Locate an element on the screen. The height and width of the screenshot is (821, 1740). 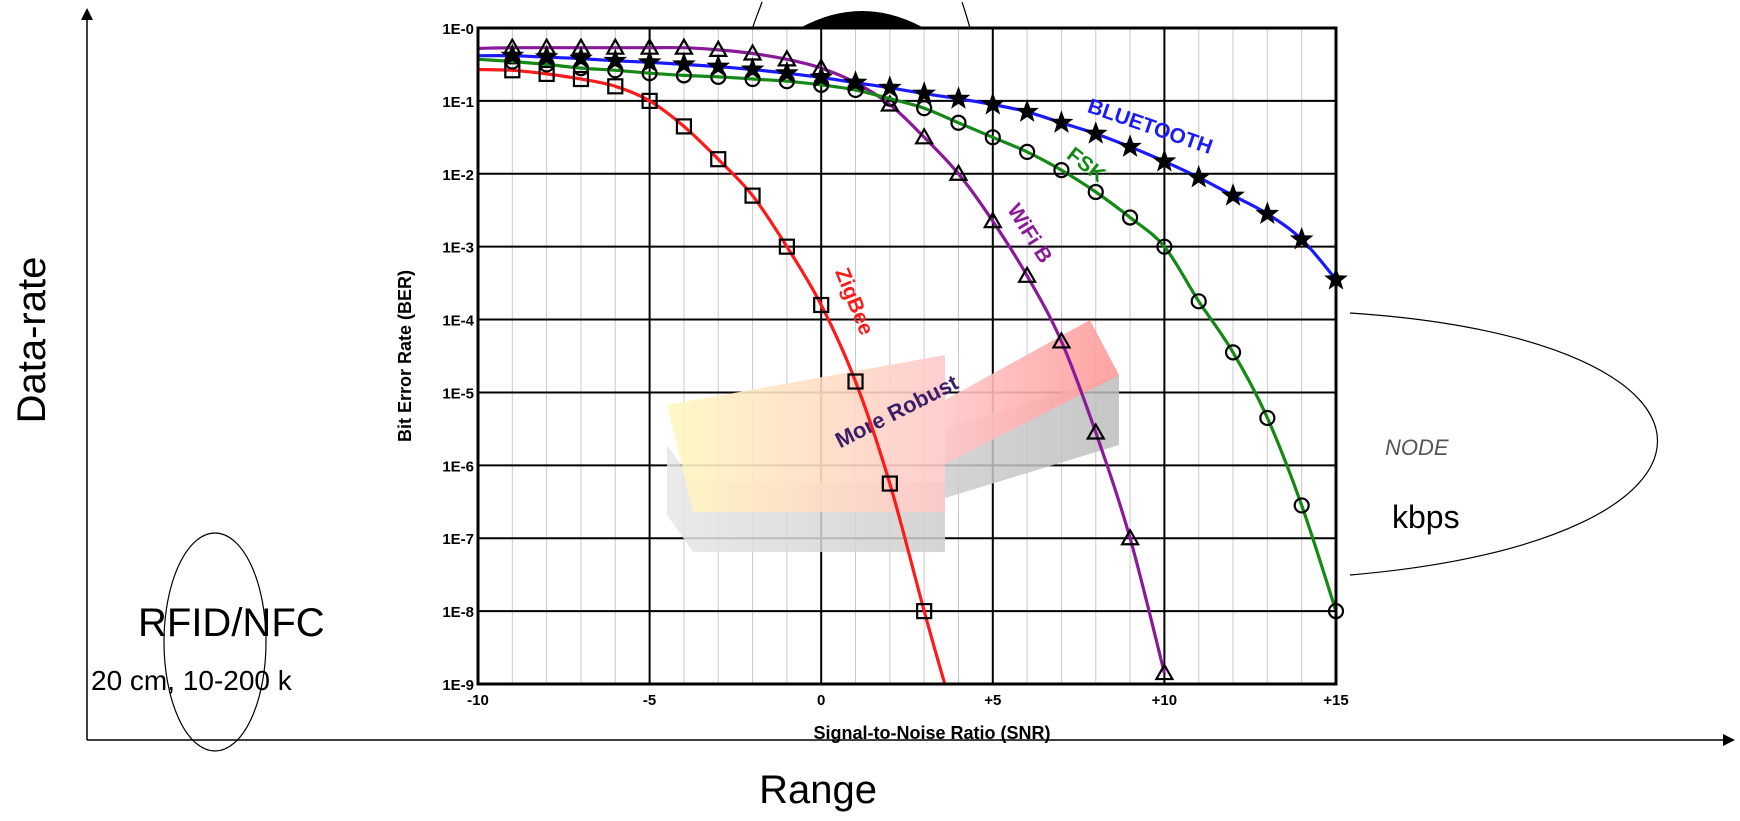
y-tick-label: 1E-0 is located at coordinates (458, 29).